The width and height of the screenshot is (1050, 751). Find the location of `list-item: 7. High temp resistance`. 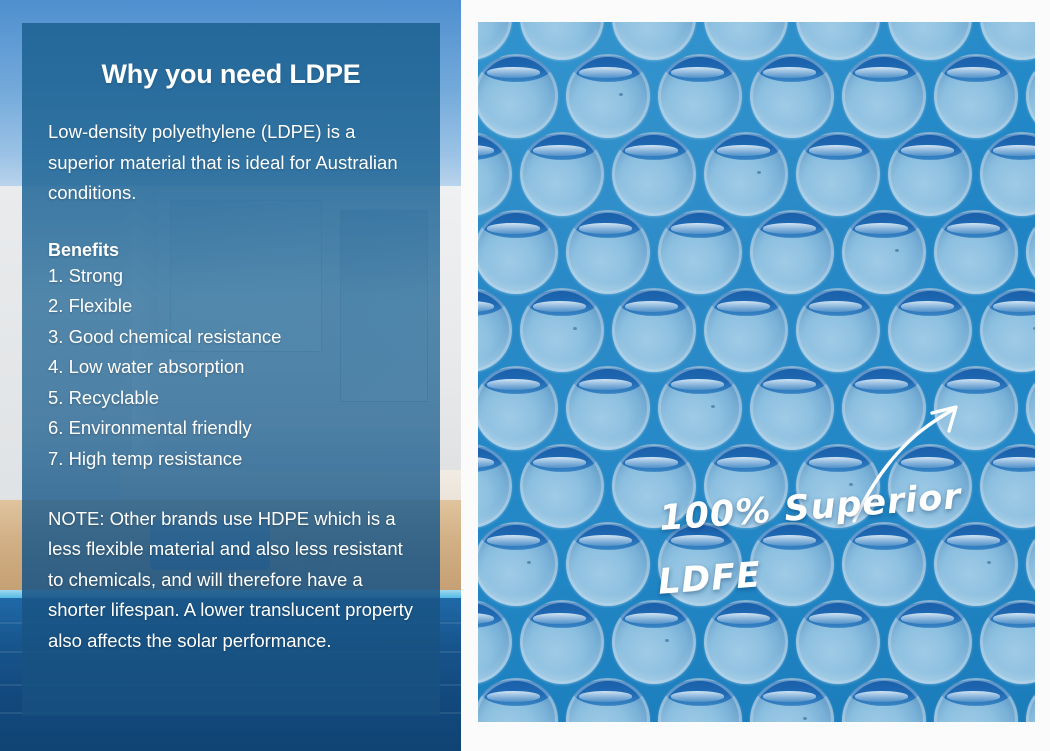

list-item: 7. High temp resistance is located at coordinates (145, 459).